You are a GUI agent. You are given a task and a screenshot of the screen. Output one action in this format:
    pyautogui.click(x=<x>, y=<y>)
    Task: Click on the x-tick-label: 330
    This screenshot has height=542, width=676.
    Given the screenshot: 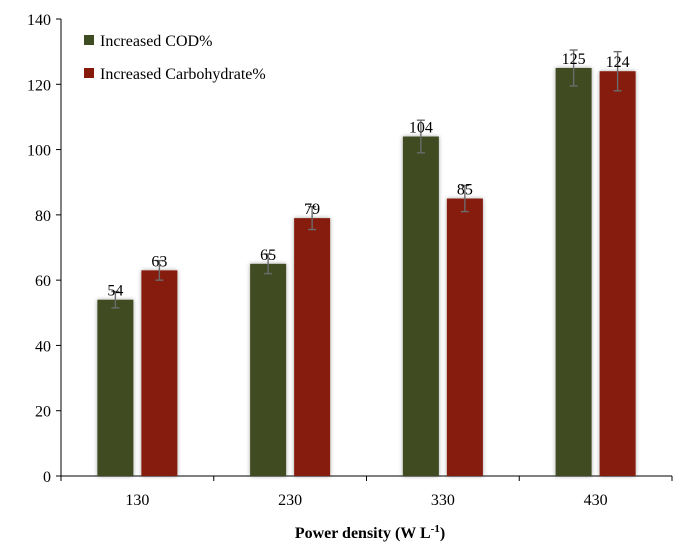 What is the action you would take?
    pyautogui.click(x=443, y=500)
    